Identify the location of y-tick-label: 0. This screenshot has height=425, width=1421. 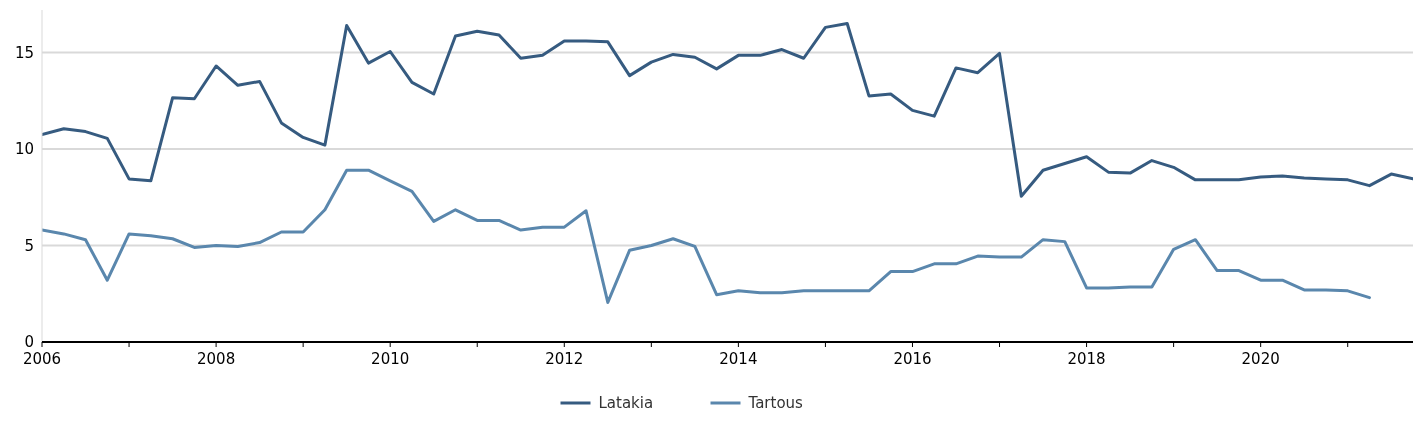
(29, 342).